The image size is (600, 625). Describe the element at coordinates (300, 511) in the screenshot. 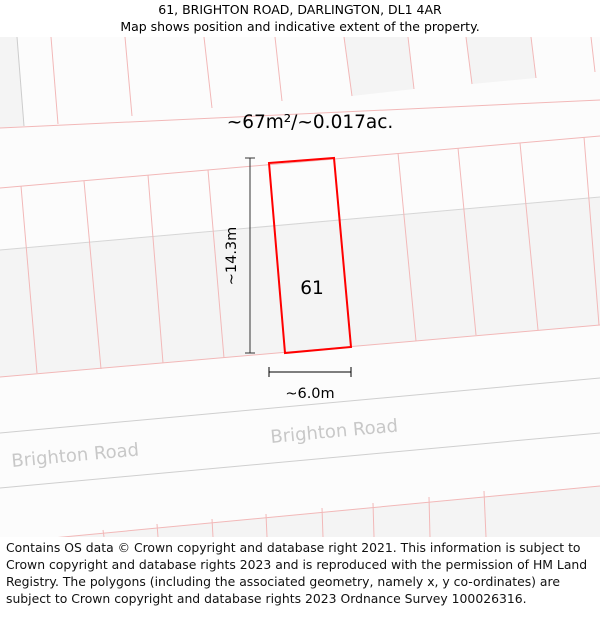

I see `bottom-block` at that location.